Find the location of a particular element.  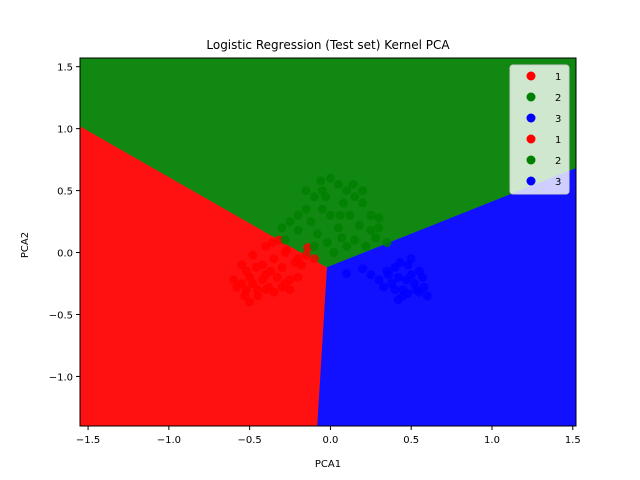

y-tick-label: 0.5 is located at coordinates (65, 192).